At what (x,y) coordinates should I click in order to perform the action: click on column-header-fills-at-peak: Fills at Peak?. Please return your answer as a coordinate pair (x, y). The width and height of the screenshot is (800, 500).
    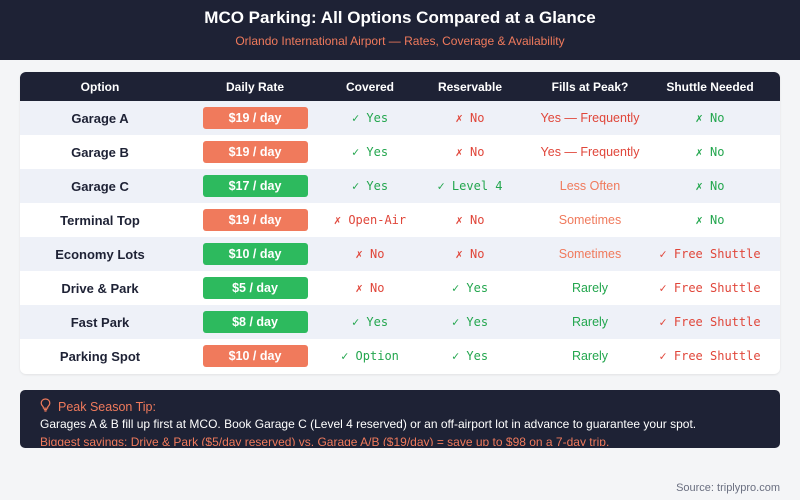
    Looking at the image, I should click on (590, 86).